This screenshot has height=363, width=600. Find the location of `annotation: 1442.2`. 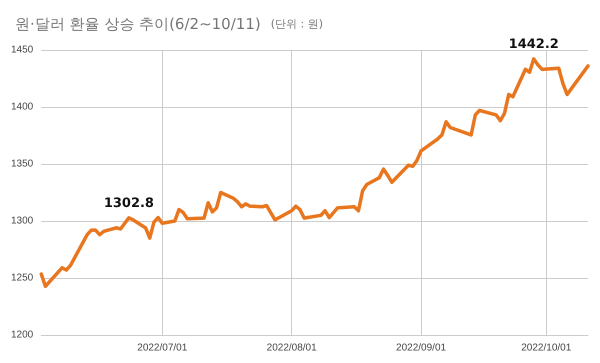

annotation: 1442.2 is located at coordinates (533, 44).